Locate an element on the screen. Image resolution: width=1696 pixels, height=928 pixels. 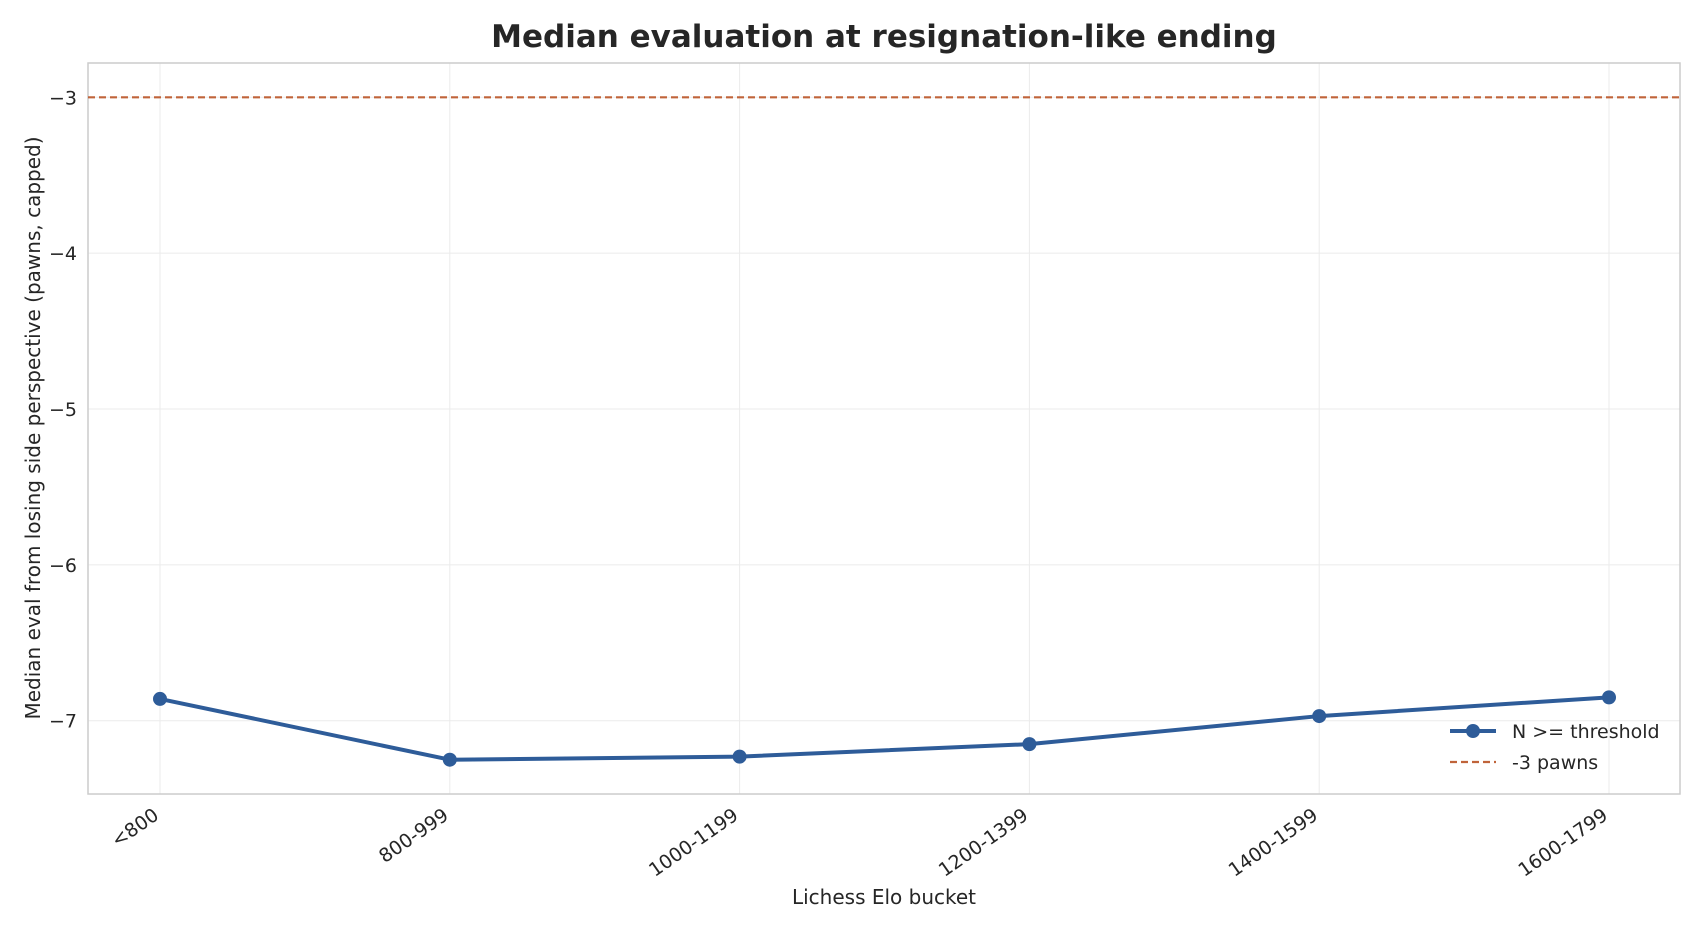
y-tick-label: −3 is located at coordinates (63, 98).